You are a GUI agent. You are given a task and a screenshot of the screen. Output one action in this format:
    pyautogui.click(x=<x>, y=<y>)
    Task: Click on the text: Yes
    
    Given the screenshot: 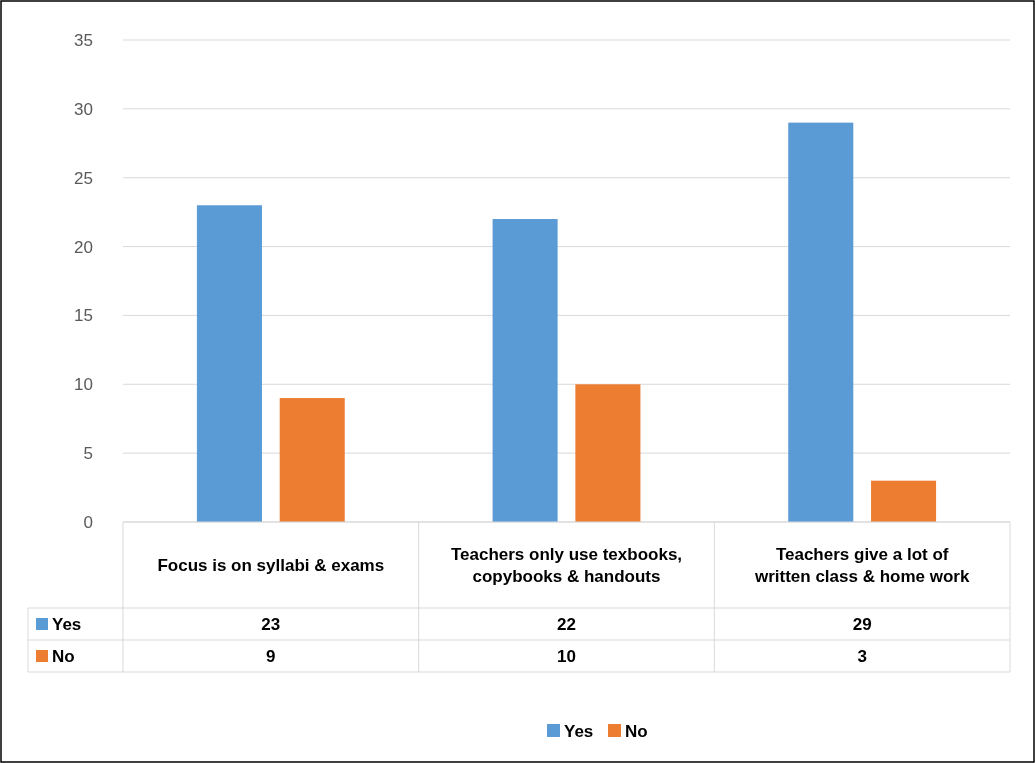 What is the action you would take?
    pyautogui.click(x=579, y=731)
    